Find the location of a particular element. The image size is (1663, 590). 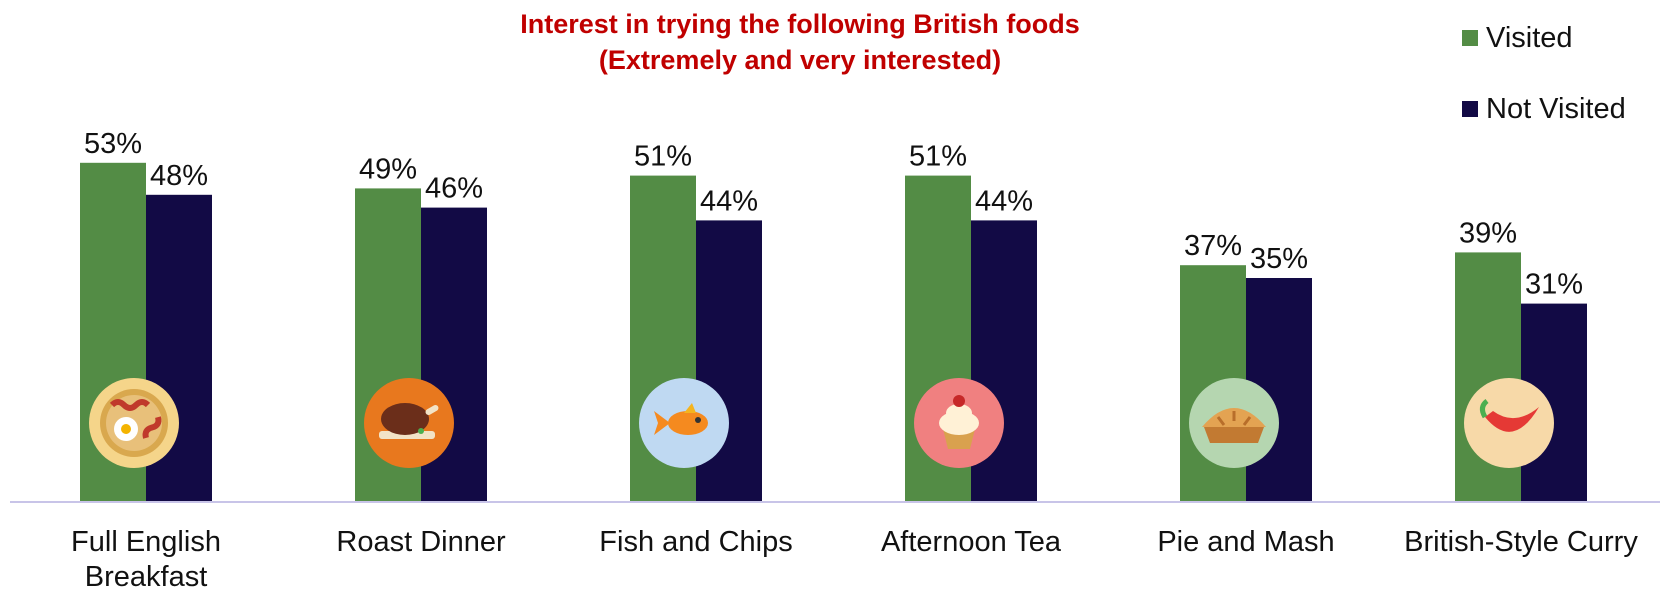

data-label-visited: 37% is located at coordinates (1213, 246).